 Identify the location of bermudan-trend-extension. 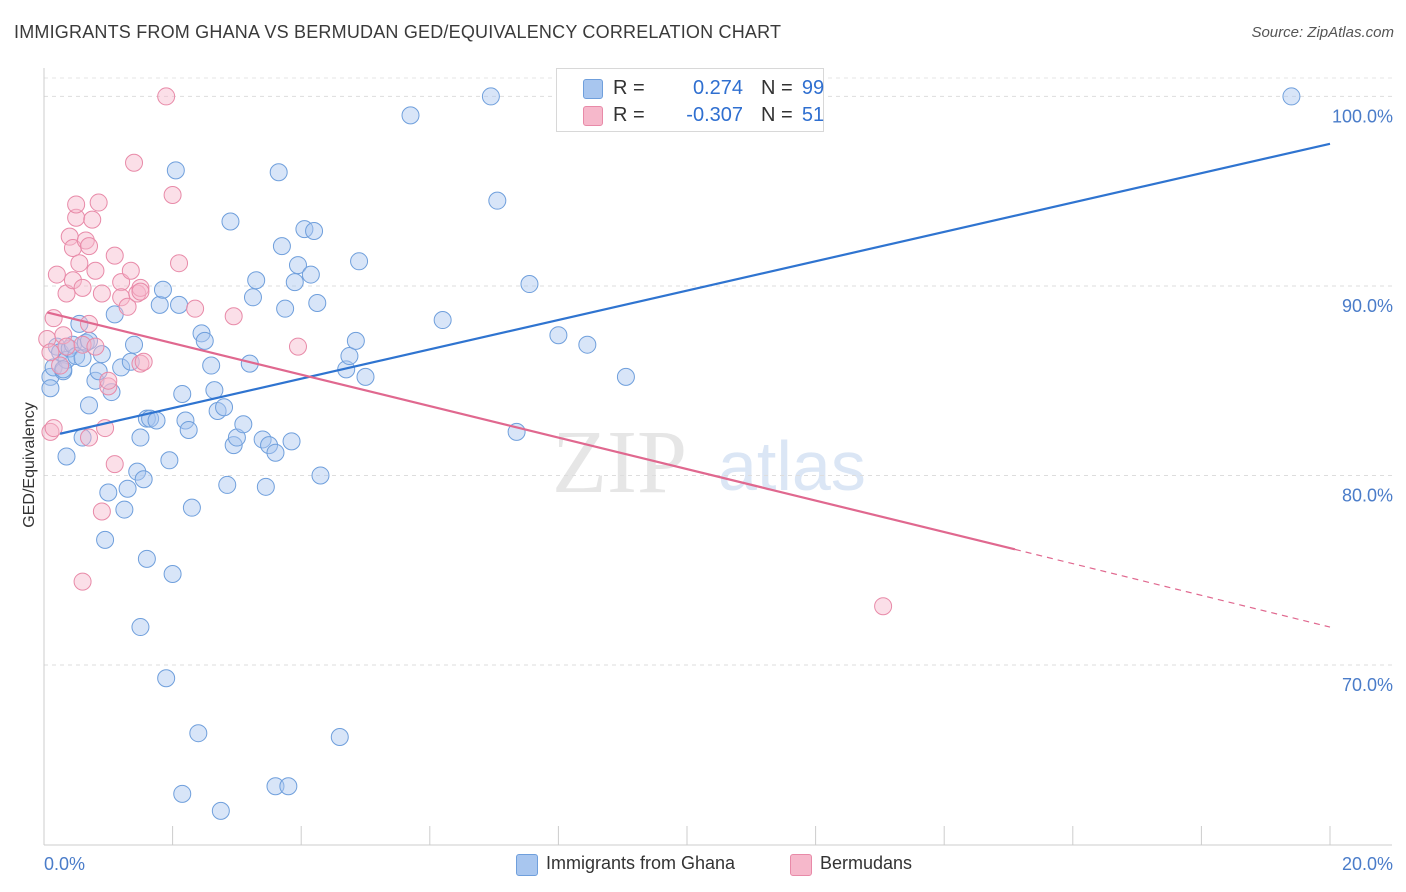
(1172, 588).